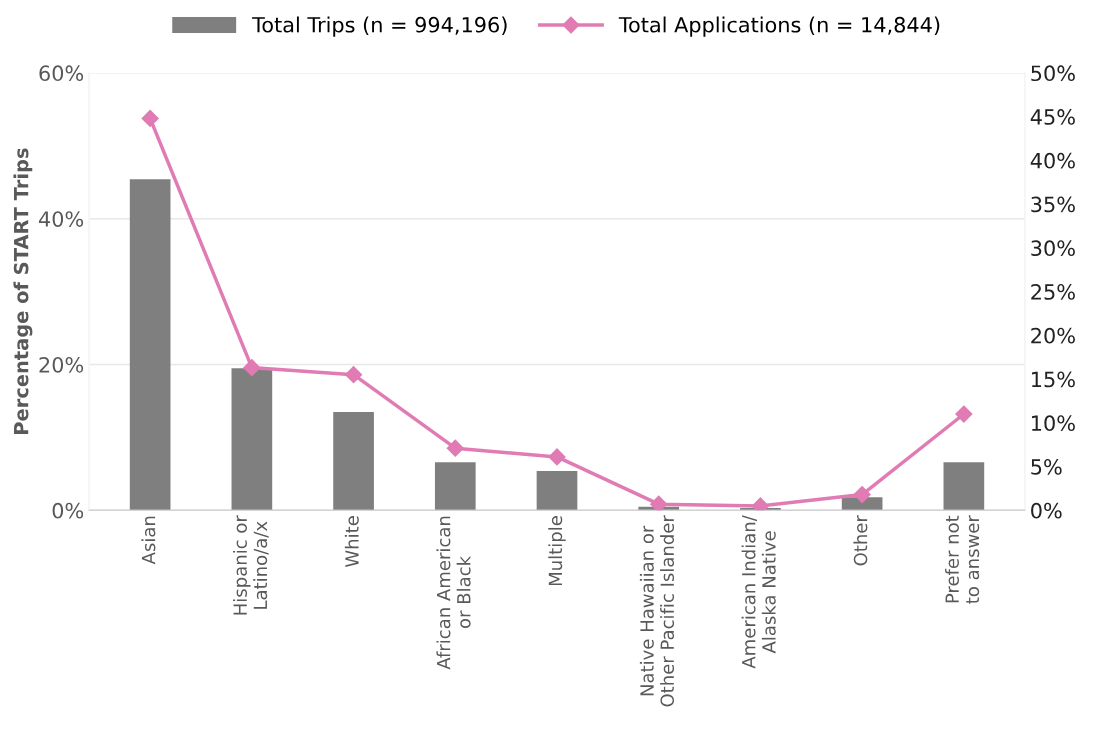 This screenshot has height=729, width=1114. What do you see at coordinates (1046, 467) in the screenshot?
I see `y2-tick-label: 5%` at bounding box center [1046, 467].